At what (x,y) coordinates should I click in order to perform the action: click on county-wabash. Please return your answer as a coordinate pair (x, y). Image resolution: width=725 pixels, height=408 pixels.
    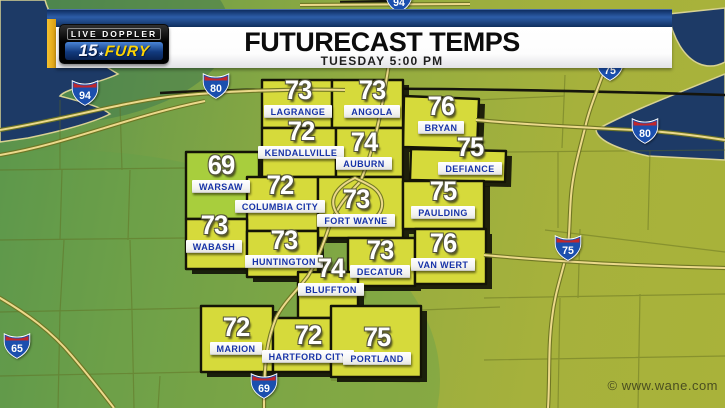
    Looking at the image, I should click on (216, 244).